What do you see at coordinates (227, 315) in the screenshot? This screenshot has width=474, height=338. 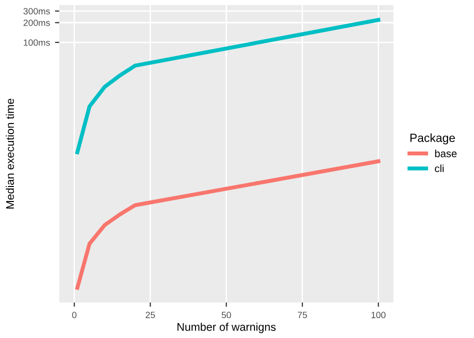 I see `x-tick-label: 50` at bounding box center [227, 315].